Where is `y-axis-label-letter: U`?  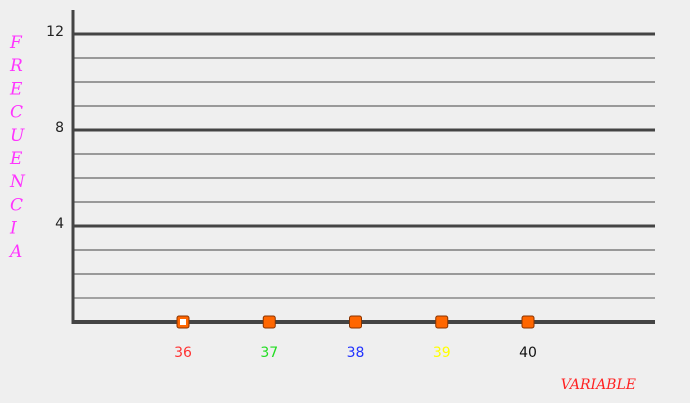
y-axis-label-letter: U is located at coordinates (17, 136).